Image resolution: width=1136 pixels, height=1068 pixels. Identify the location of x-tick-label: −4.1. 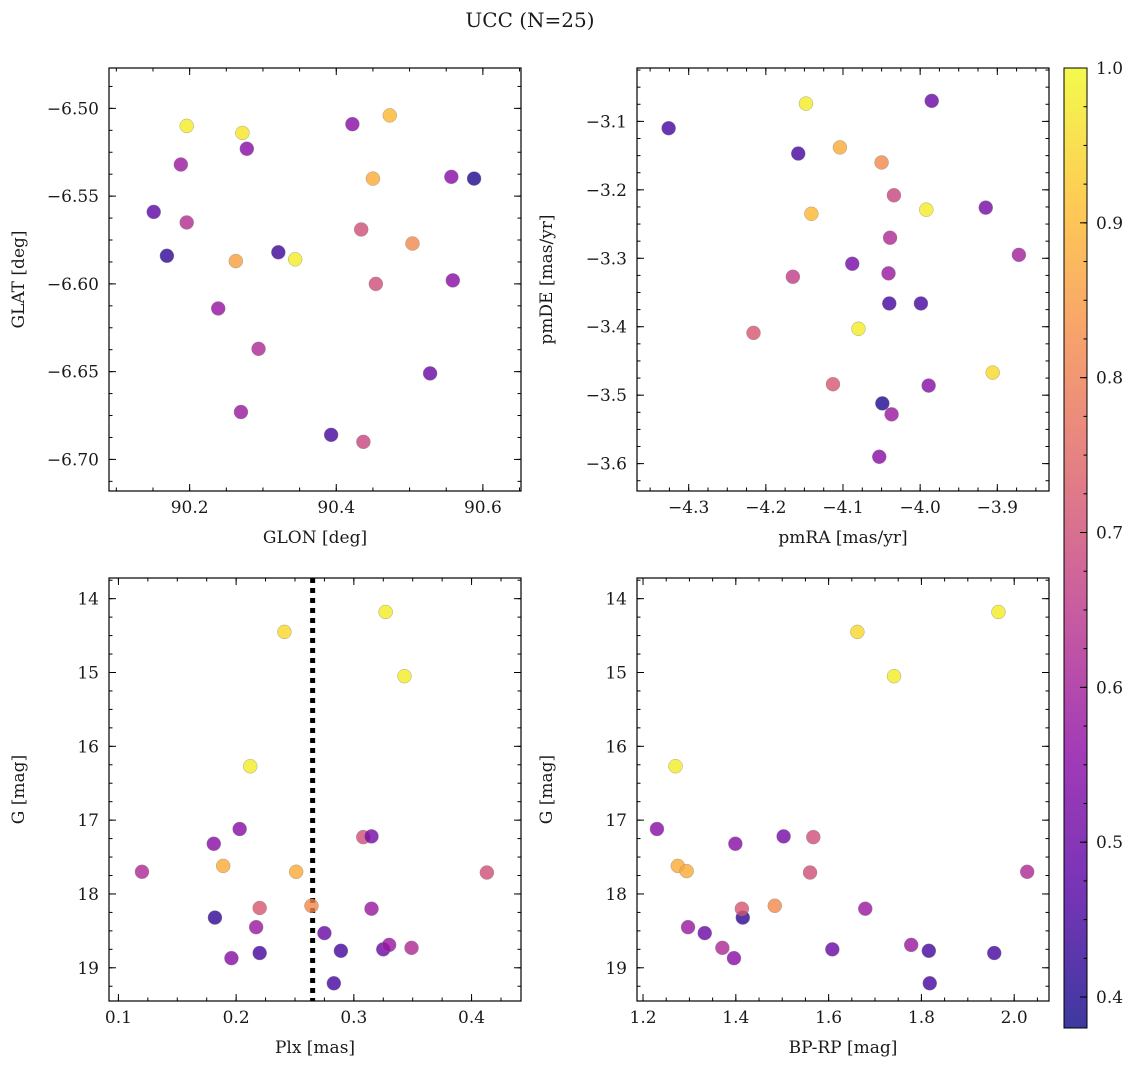
(842, 508).